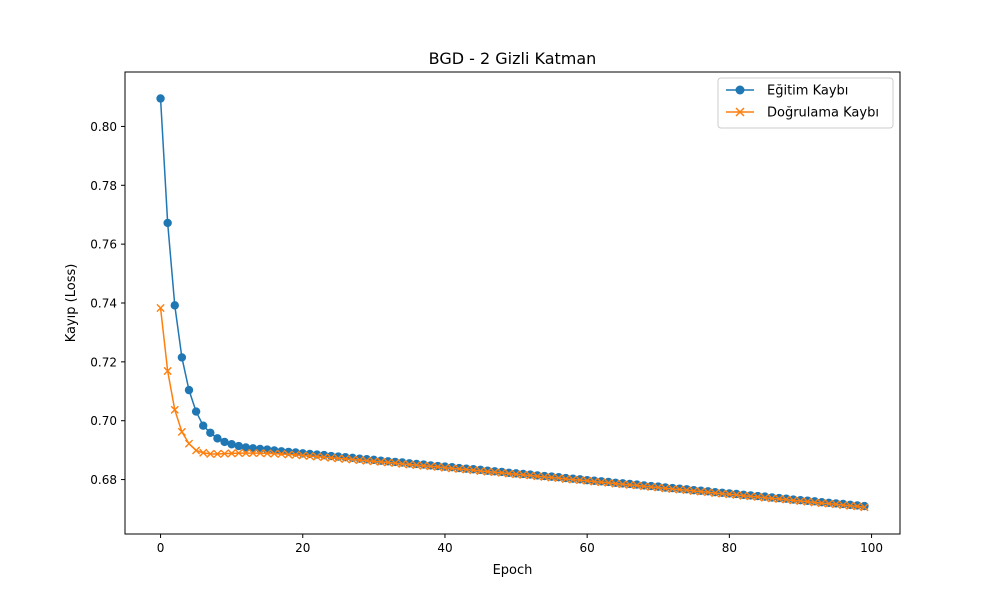  I want to click on legend: Eğitim Kaybı Doğrulama Kaybı, so click(805, 103).